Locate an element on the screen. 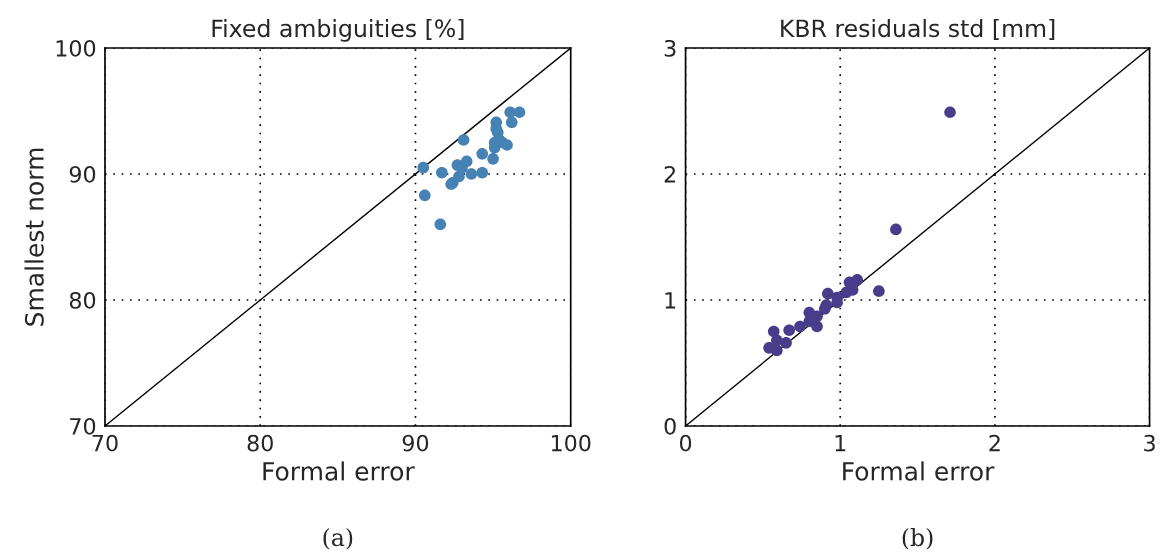 This screenshot has height=558, width=1160. x-tick-label: 0 is located at coordinates (685, 443).